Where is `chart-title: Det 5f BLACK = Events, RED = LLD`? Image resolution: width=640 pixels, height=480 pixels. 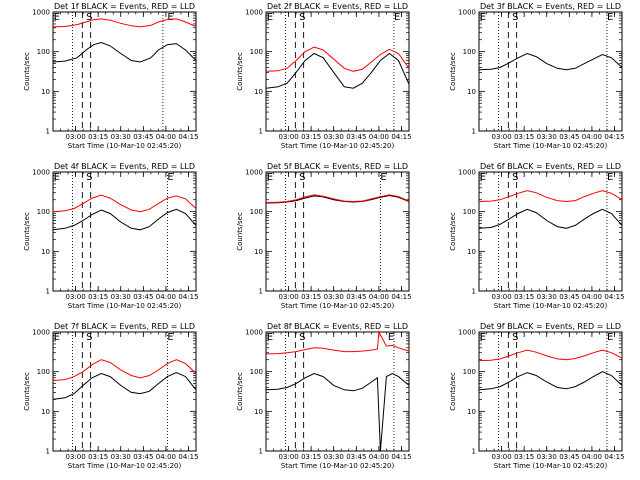
chart-title: Det 5f BLACK = Events, RED = LLD is located at coordinates (337, 166).